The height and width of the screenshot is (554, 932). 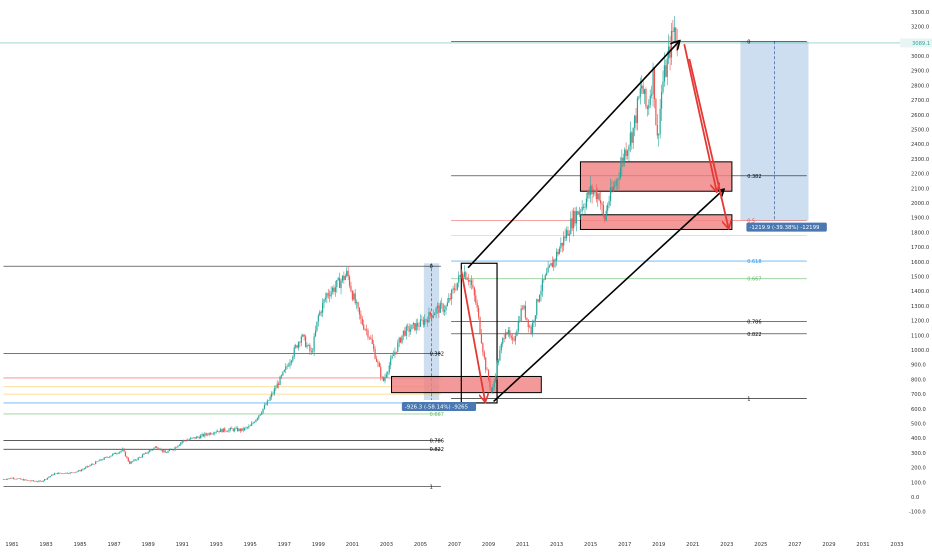 What do you see at coordinates (920, 263) in the screenshot?
I see `y-tick-label: 1600.0` at bounding box center [920, 263].